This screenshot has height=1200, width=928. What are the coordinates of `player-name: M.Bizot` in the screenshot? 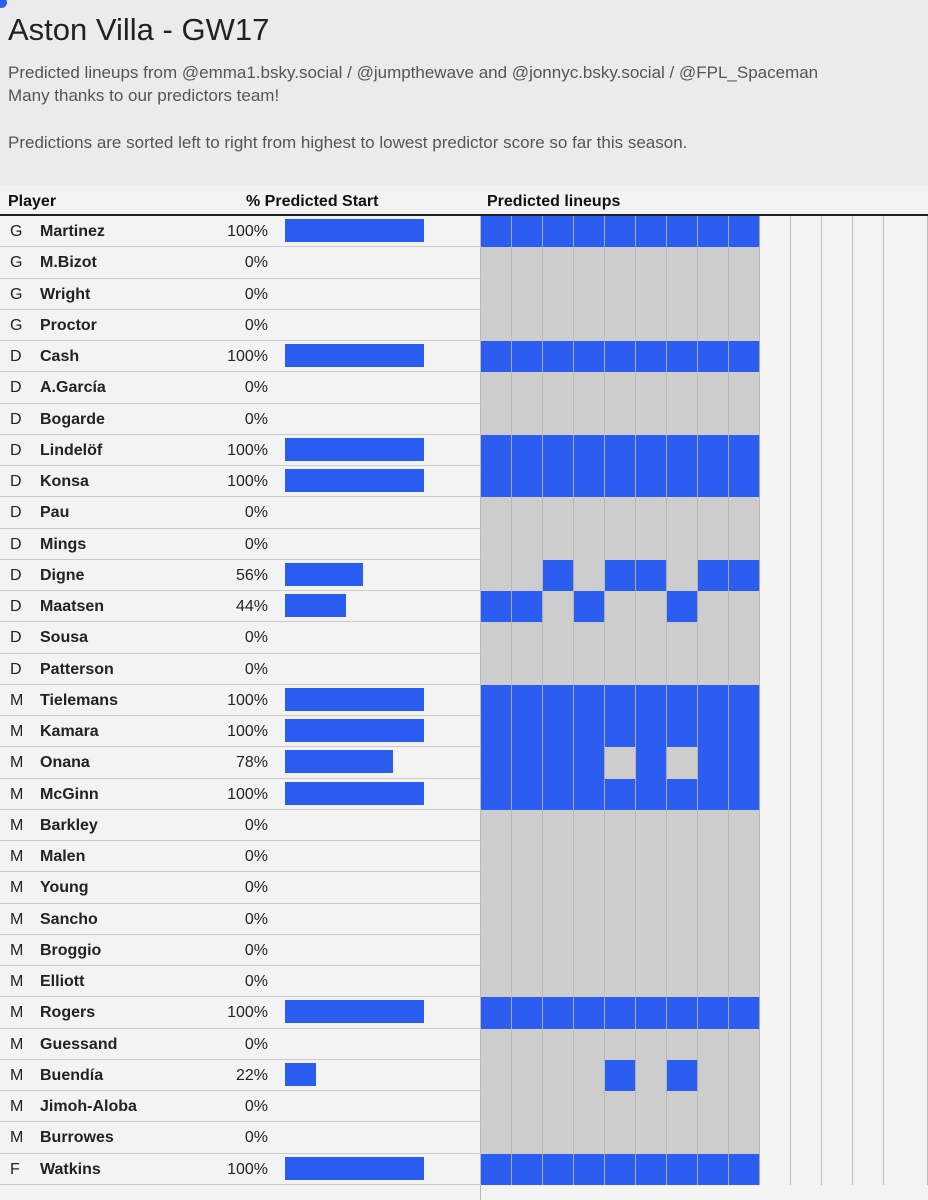 It's located at (68, 263).